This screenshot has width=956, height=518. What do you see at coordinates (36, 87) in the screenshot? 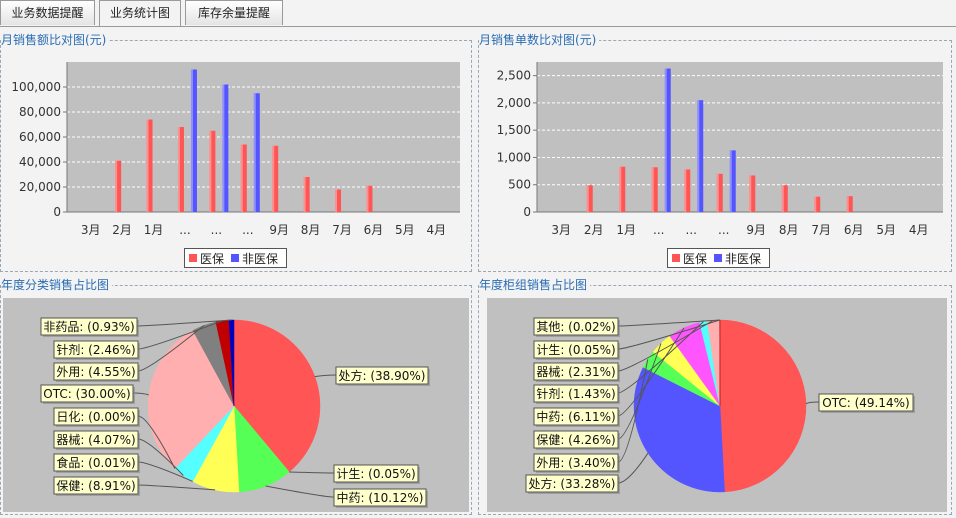
I see `y-tick-label: 100,000` at bounding box center [36, 87].